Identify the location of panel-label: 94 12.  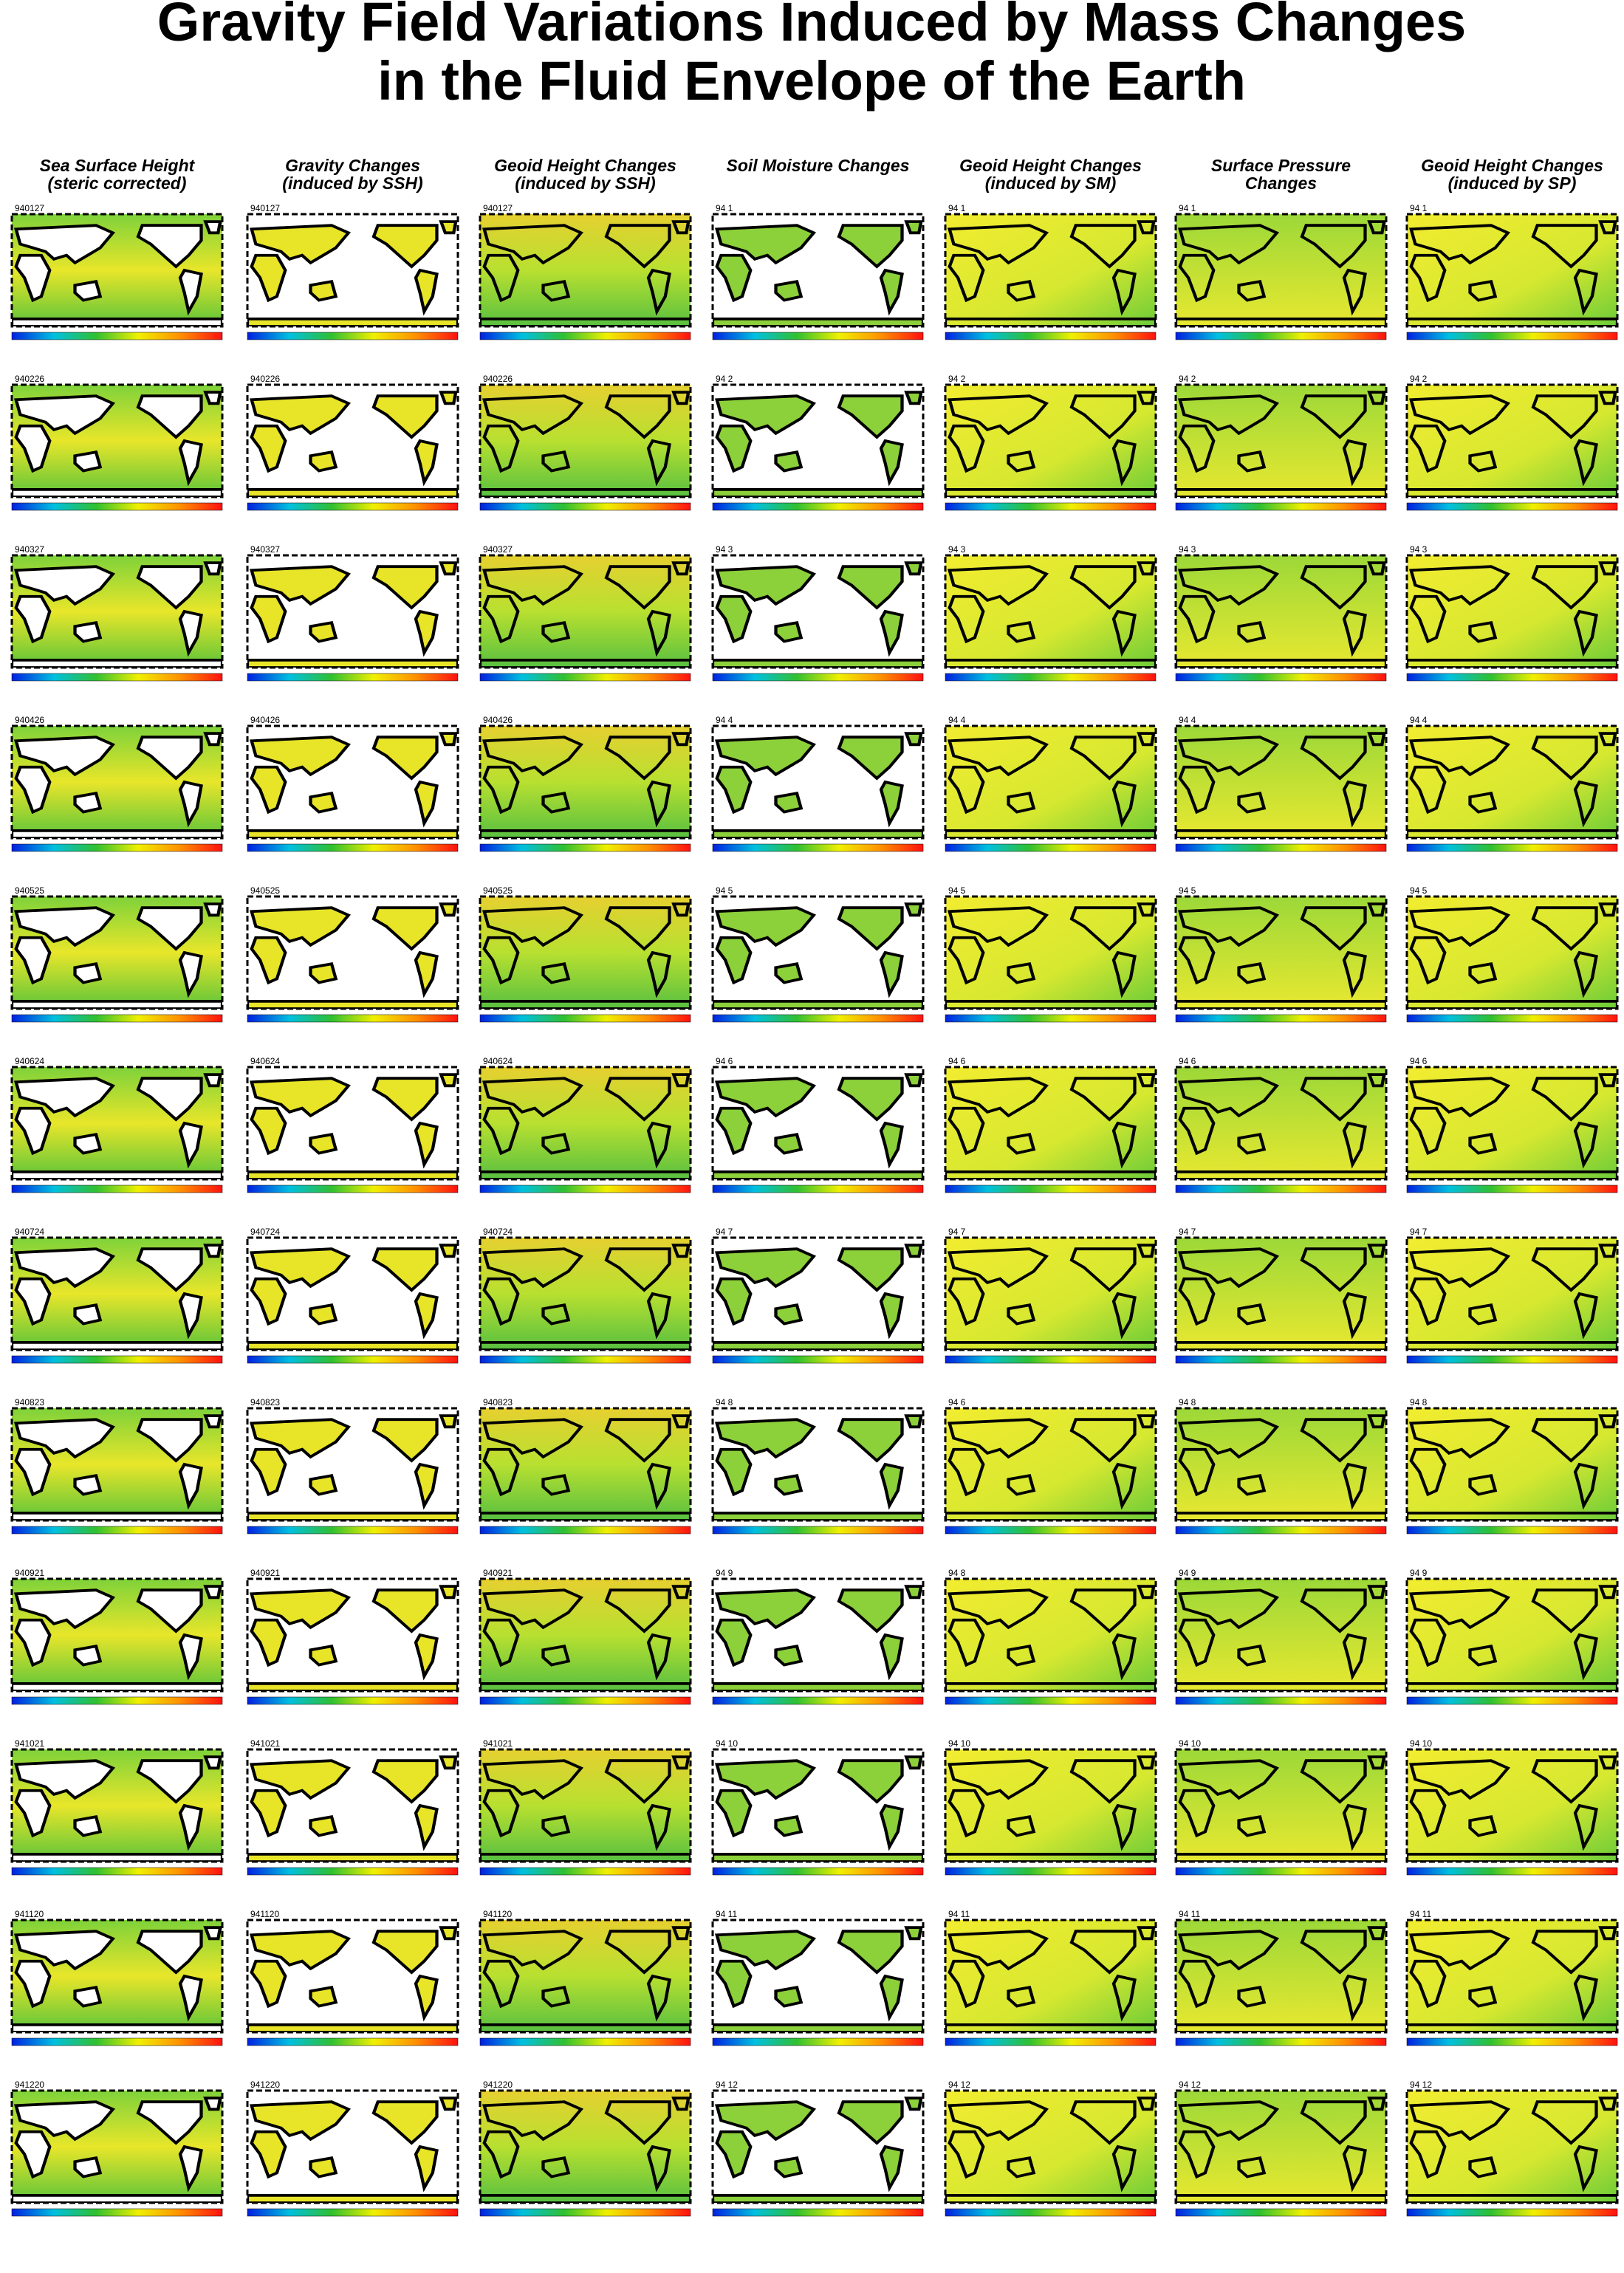
(1190, 2085).